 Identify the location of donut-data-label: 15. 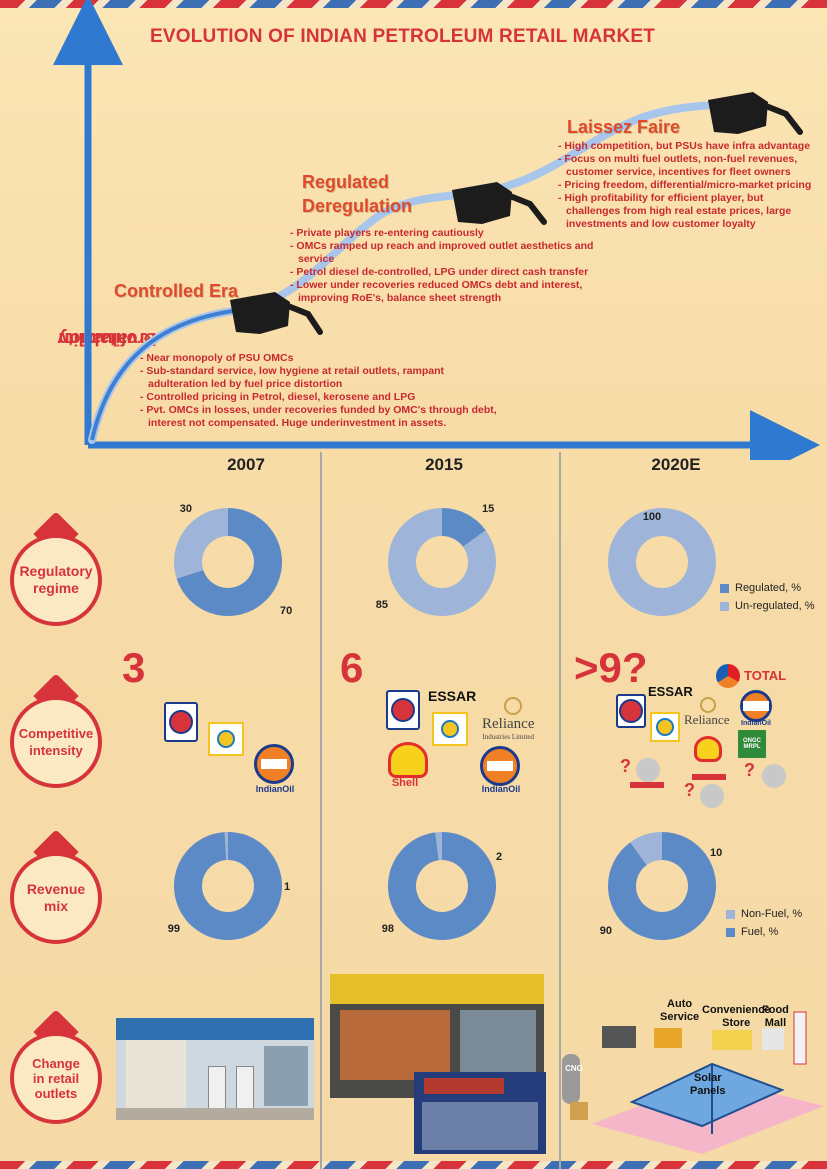
(488, 509).